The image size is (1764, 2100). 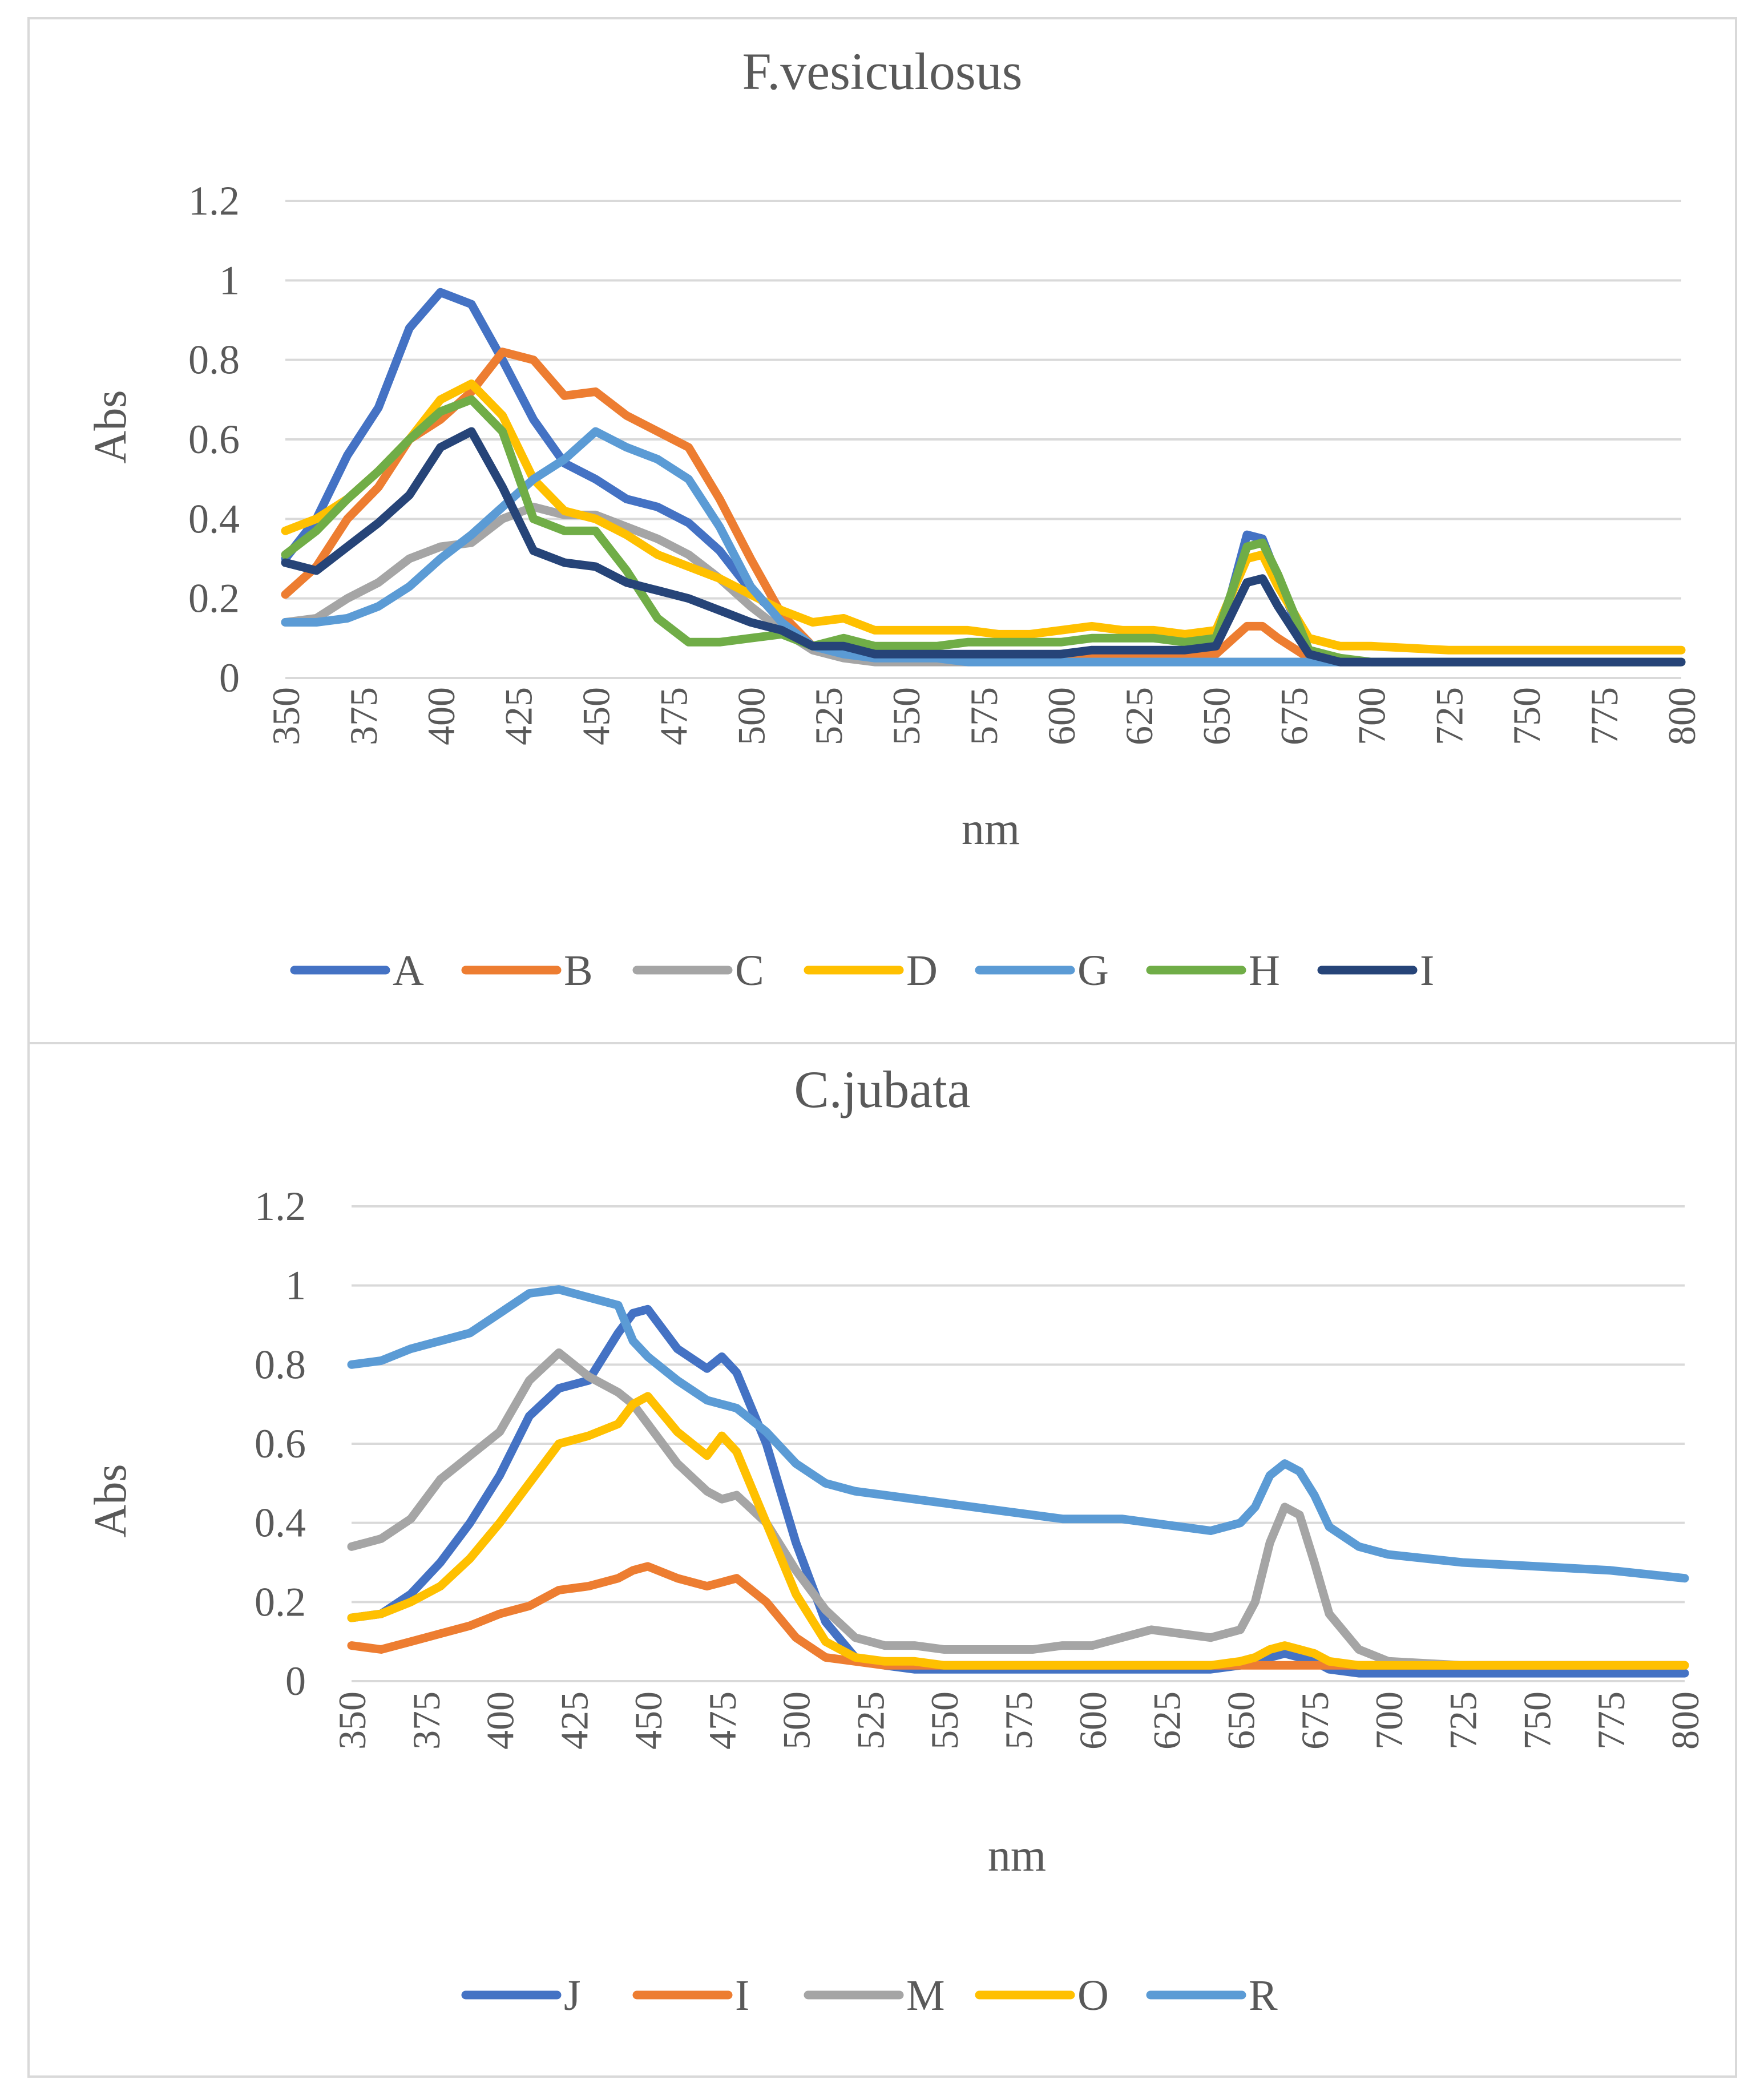 What do you see at coordinates (690, 1996) in the screenshot?
I see `legend-item: I` at bounding box center [690, 1996].